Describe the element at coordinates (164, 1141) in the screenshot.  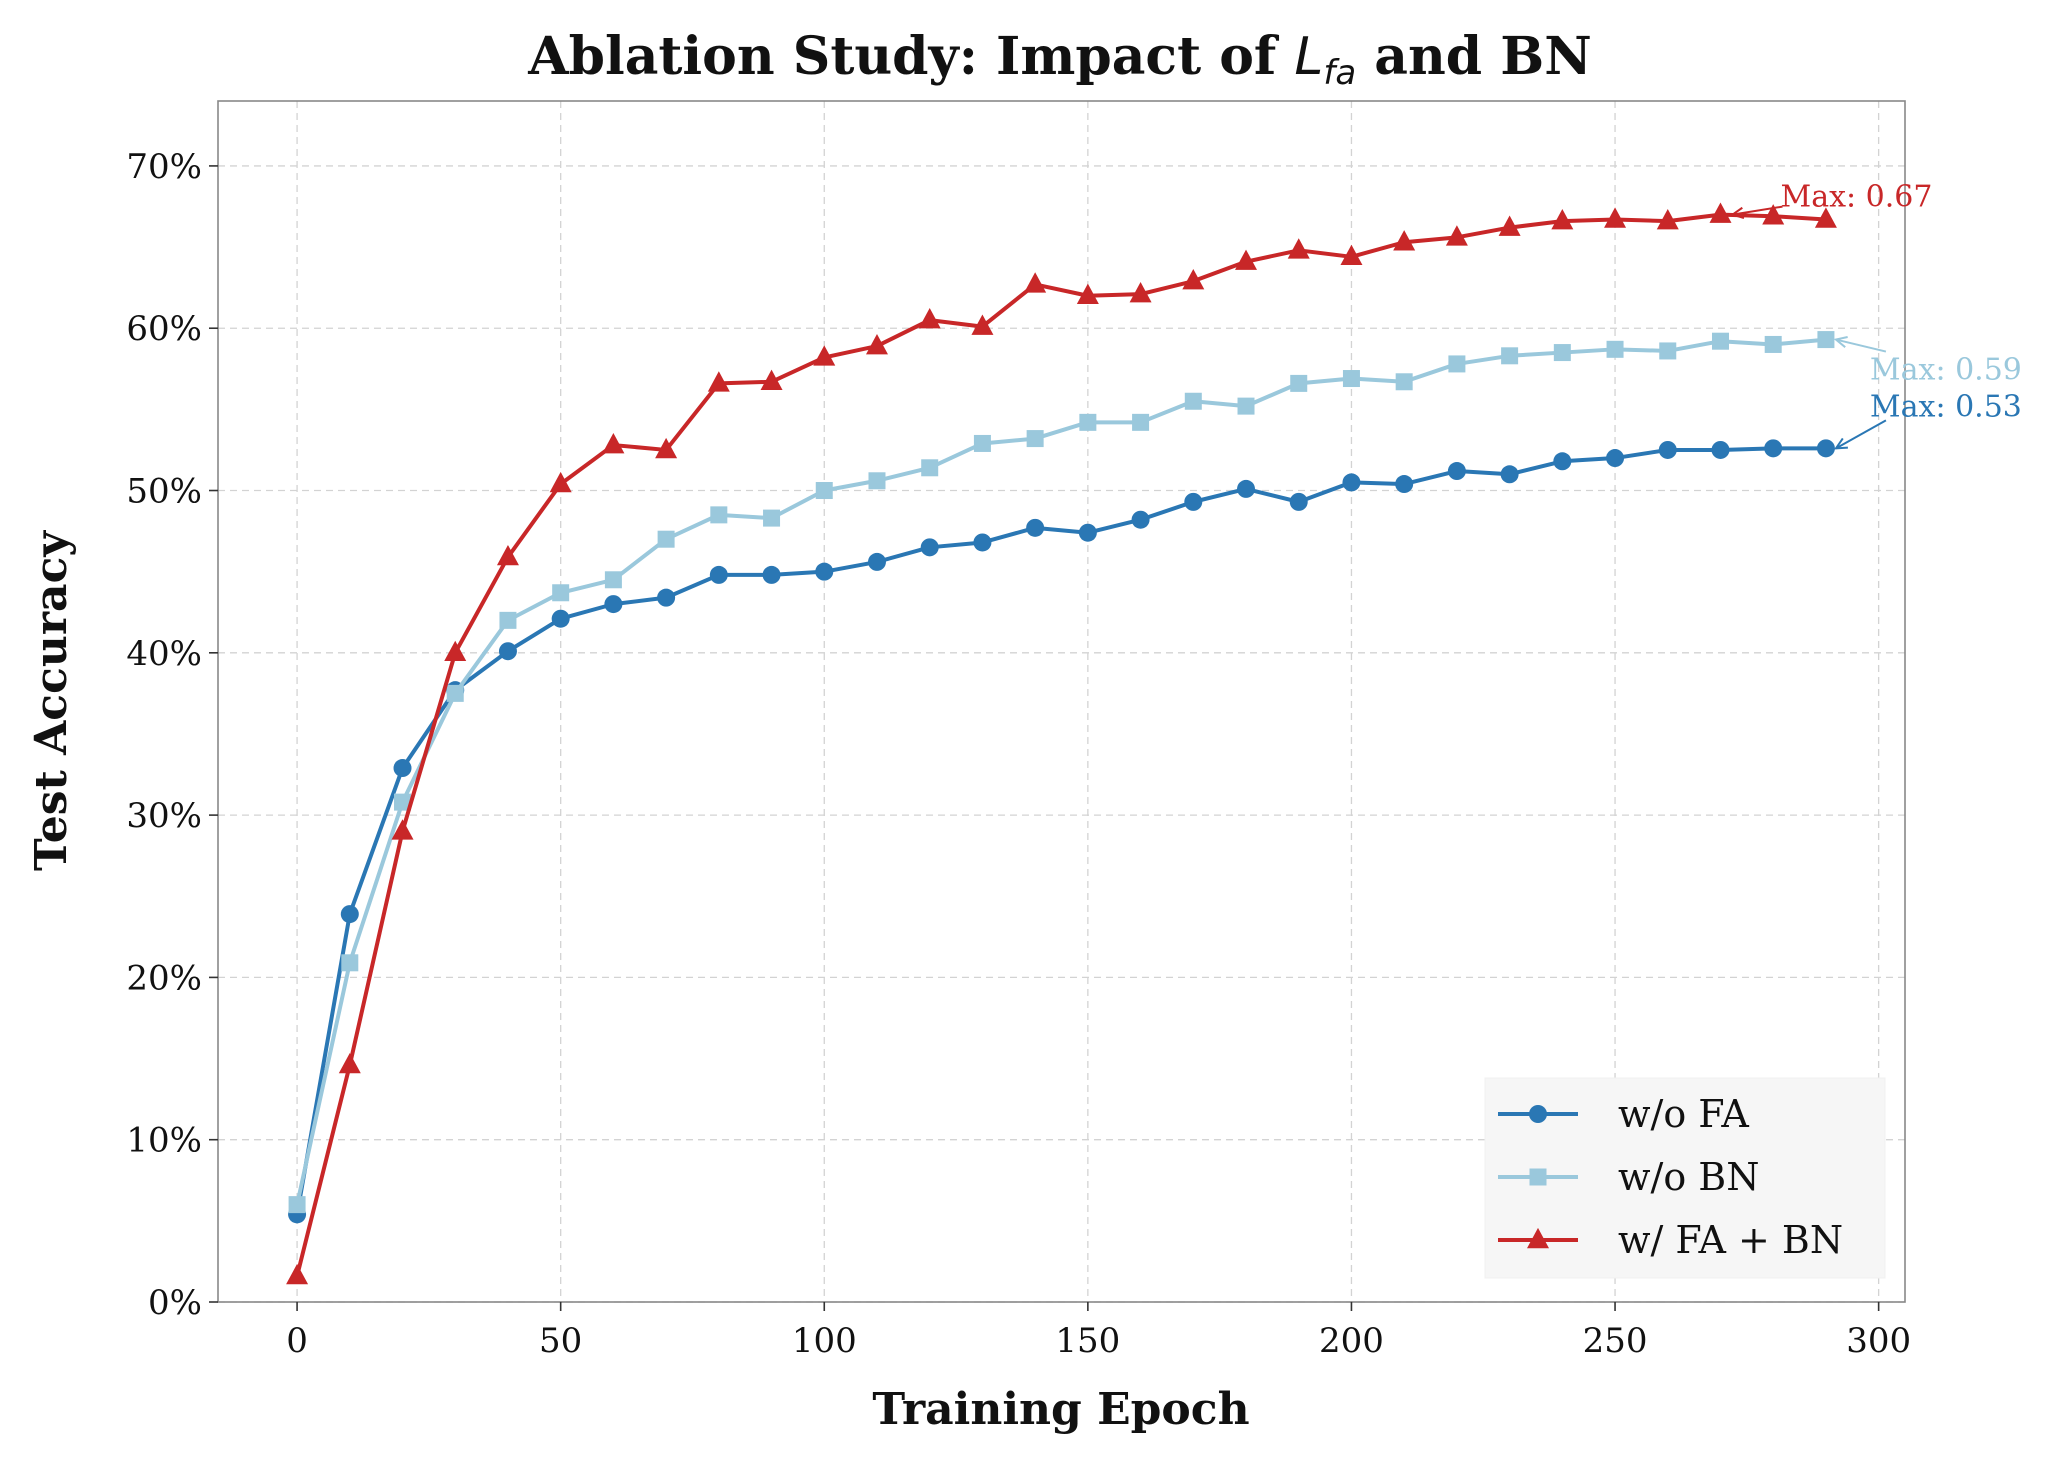
I see `y-tick-label: 10%` at that location.